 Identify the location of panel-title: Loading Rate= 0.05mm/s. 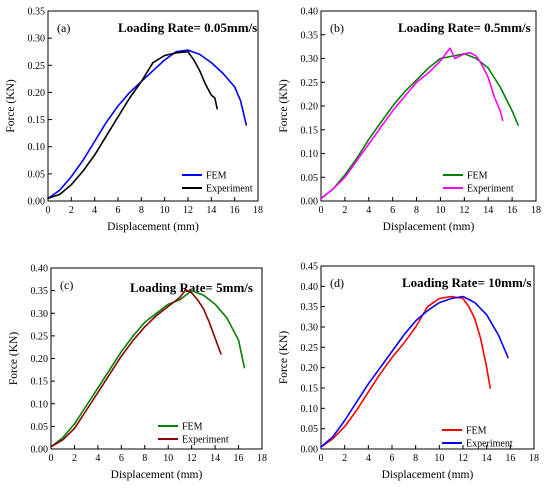
(187, 27).